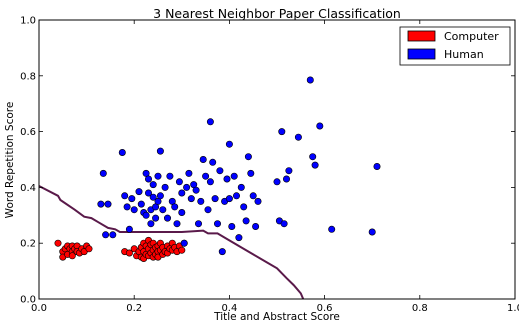  What do you see at coordinates (28, 21) in the screenshot?
I see `y-tick-label: 1.0` at bounding box center [28, 21].